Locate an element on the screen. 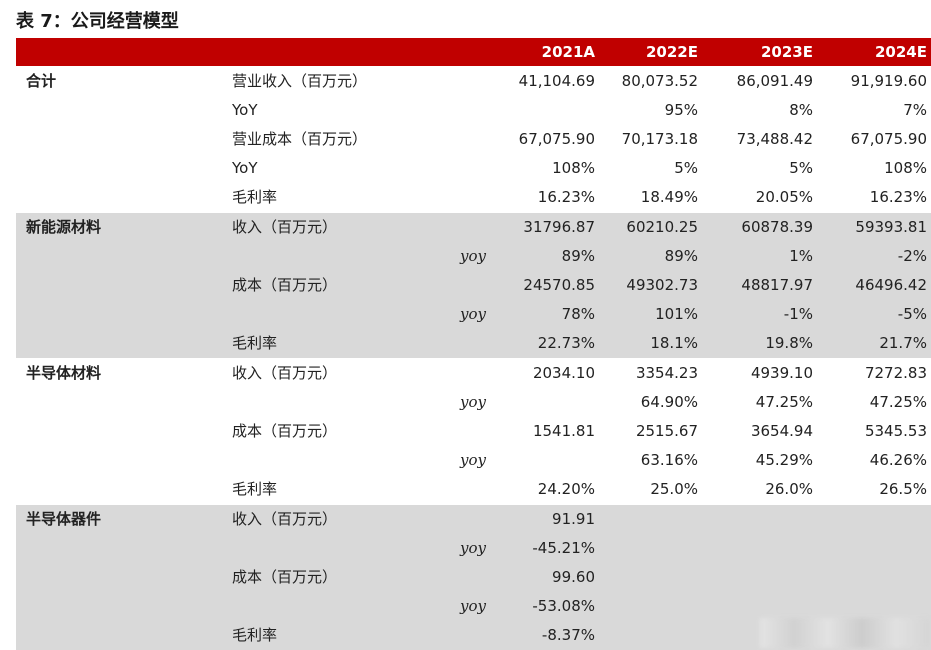 Image resolution: width=931 pixels, height=650 pixels. value-cell: 48817.97 is located at coordinates (777, 285).